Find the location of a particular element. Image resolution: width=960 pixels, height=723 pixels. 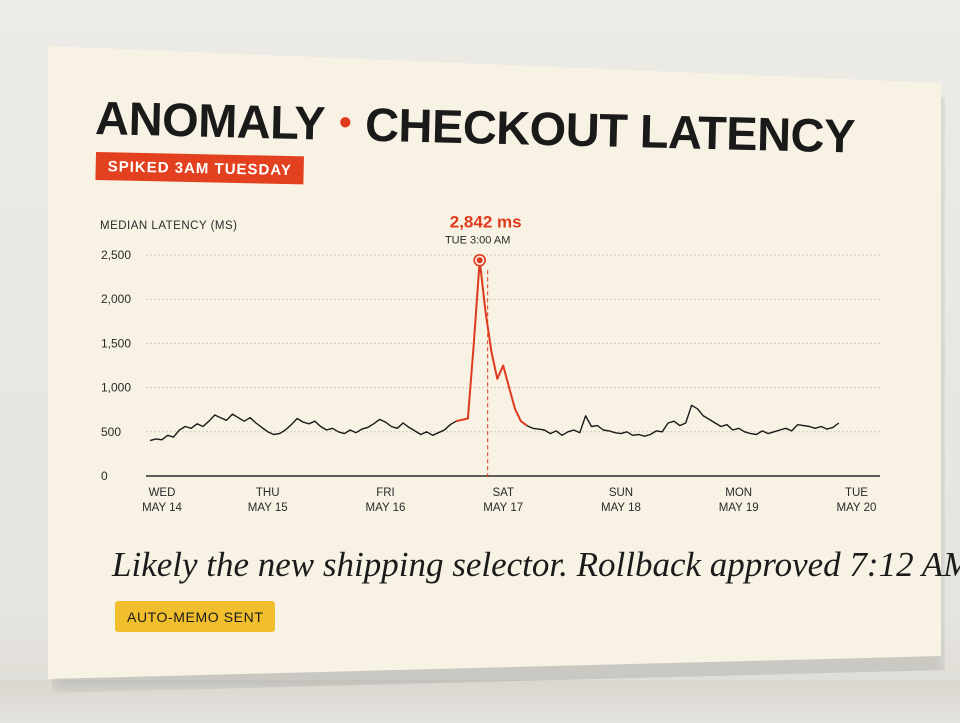

floor is located at coordinates (480, 701).